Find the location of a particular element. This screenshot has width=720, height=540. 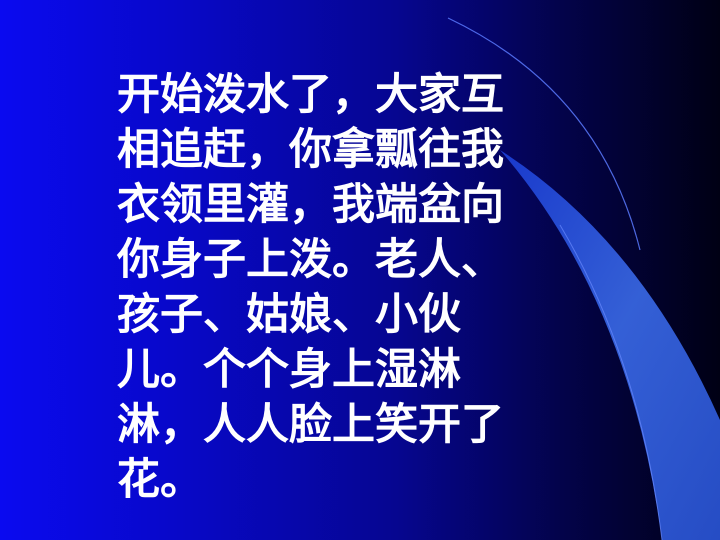

text-line: 你身子上泼。老人、 is located at coordinates (310, 260).